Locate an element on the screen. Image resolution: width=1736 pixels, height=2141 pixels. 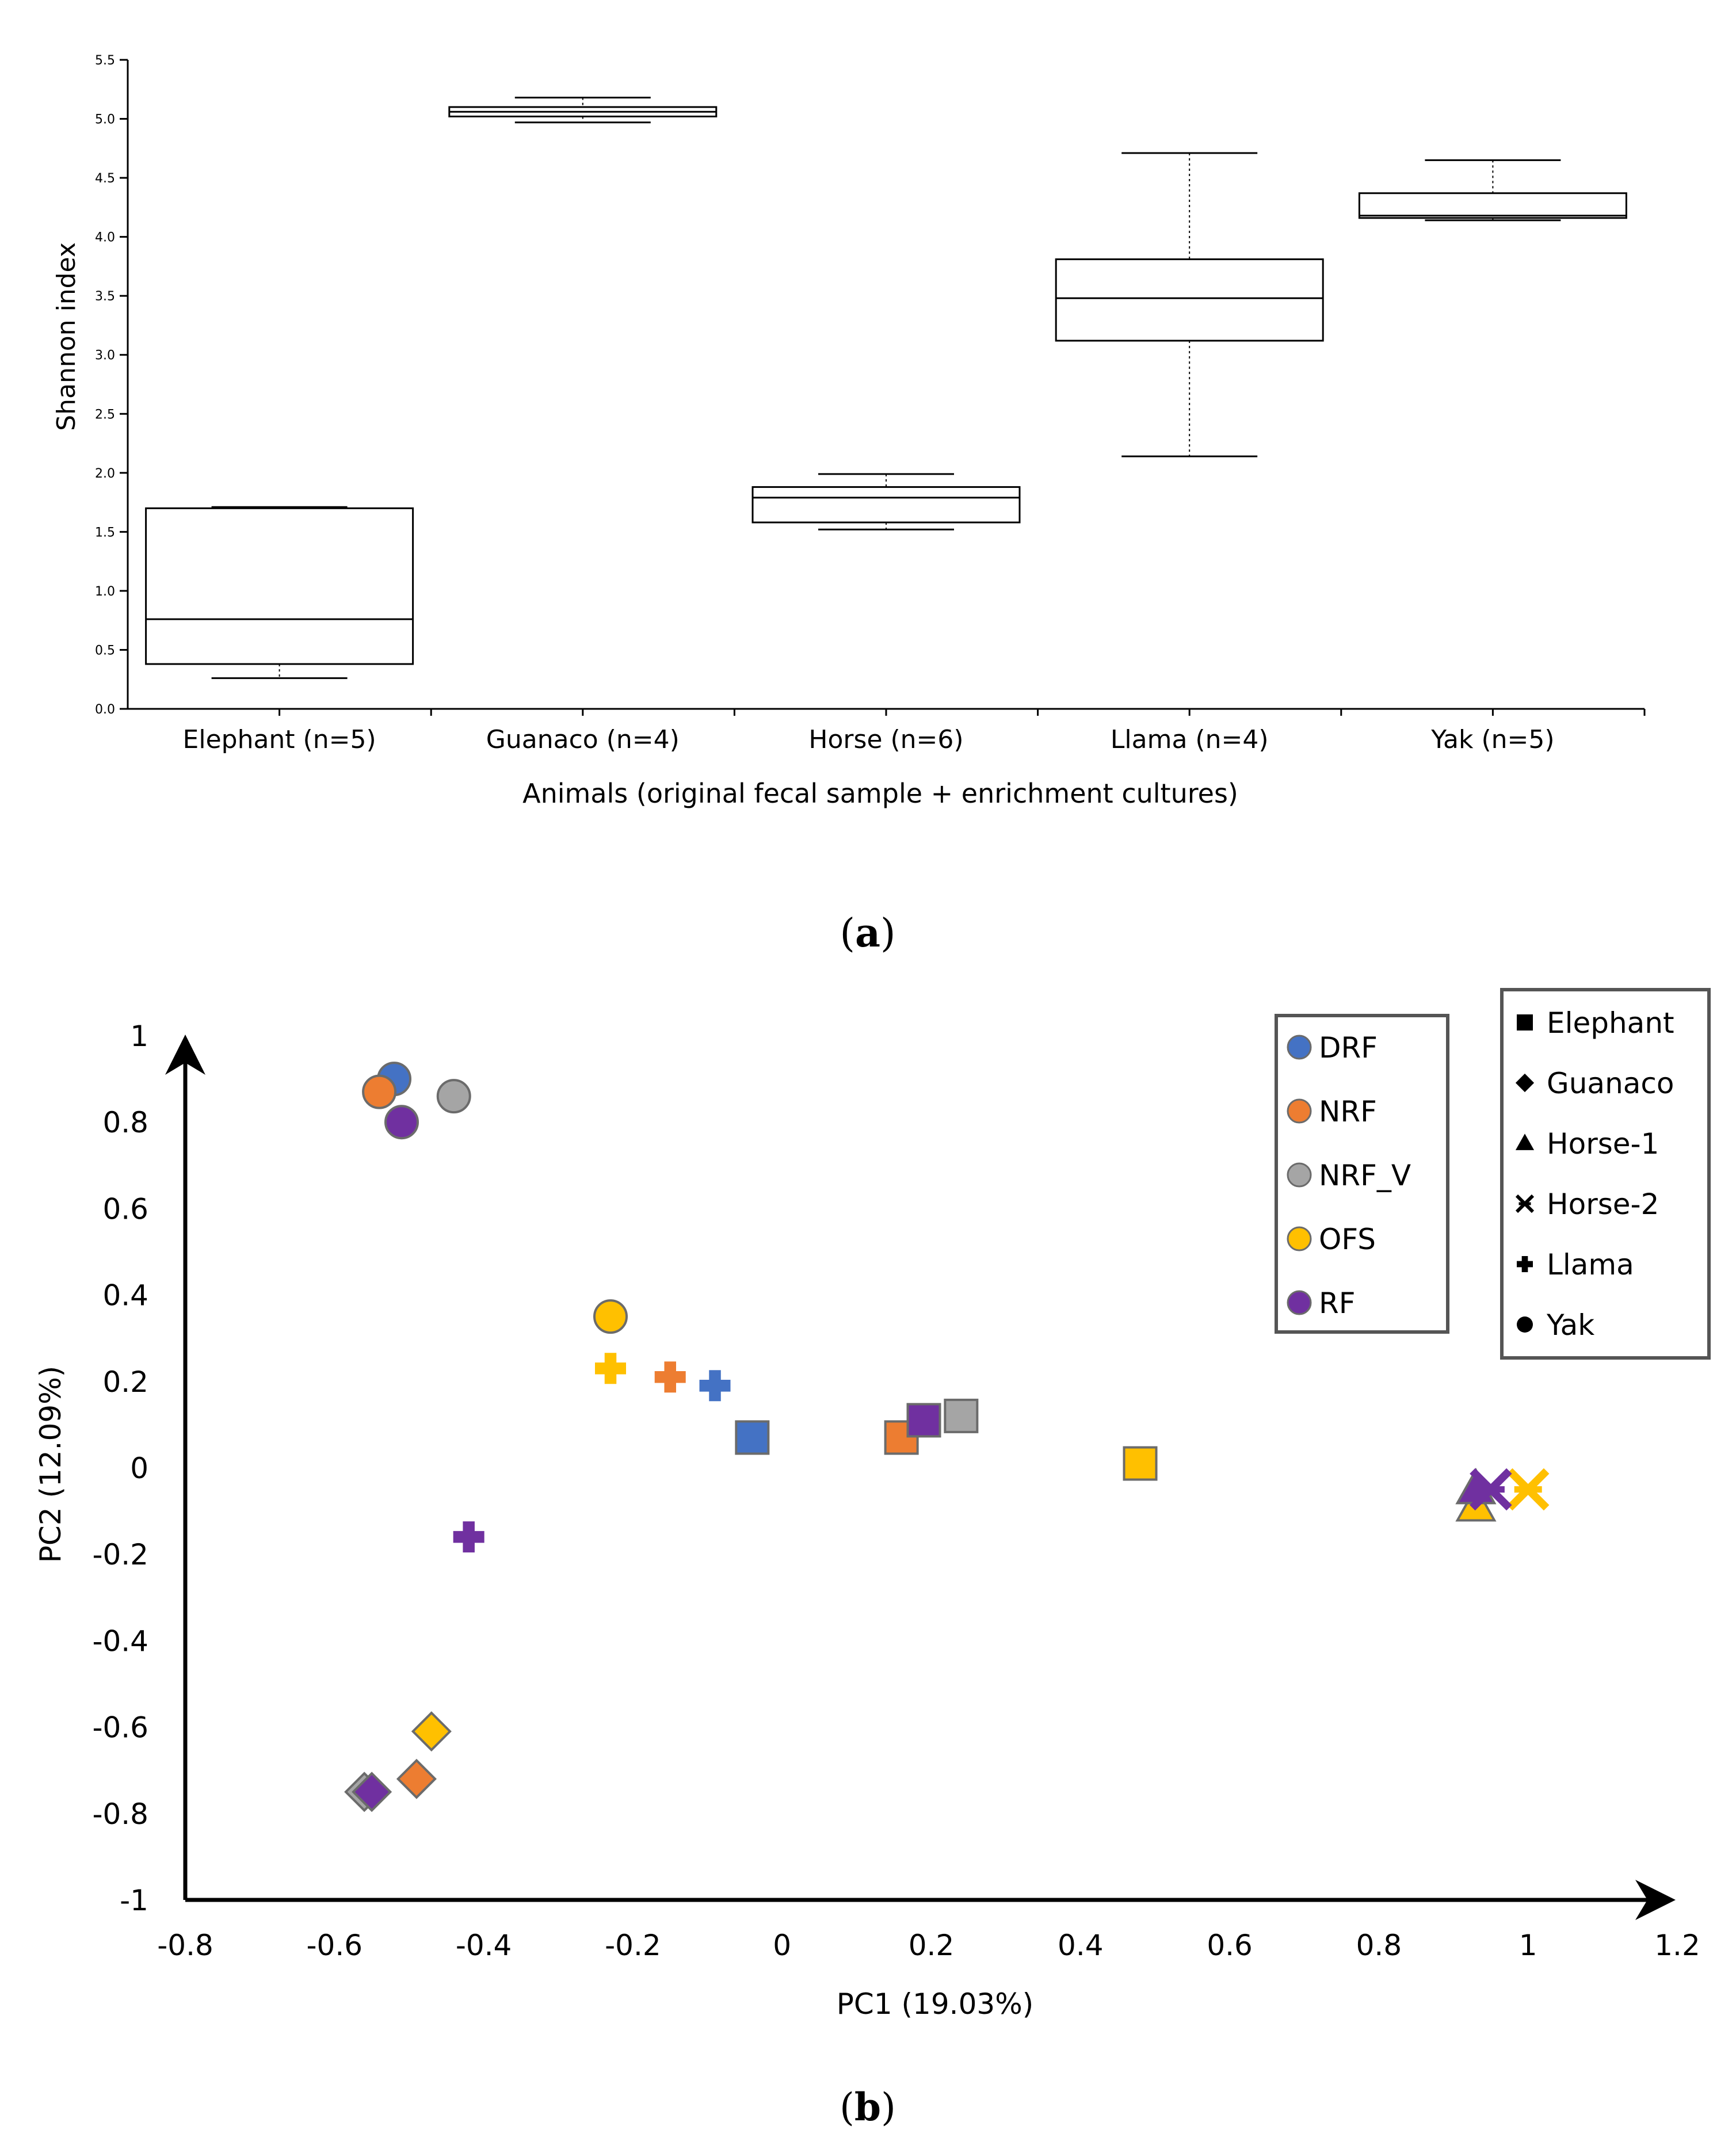
x-category-label: Llama (n=4) is located at coordinates (1190, 739).